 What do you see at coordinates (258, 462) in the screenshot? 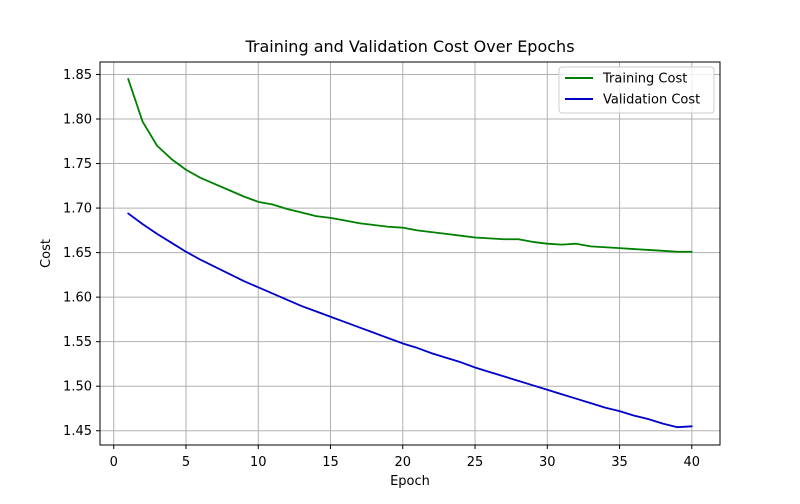
I see `x-tick-label: 10` at bounding box center [258, 462].